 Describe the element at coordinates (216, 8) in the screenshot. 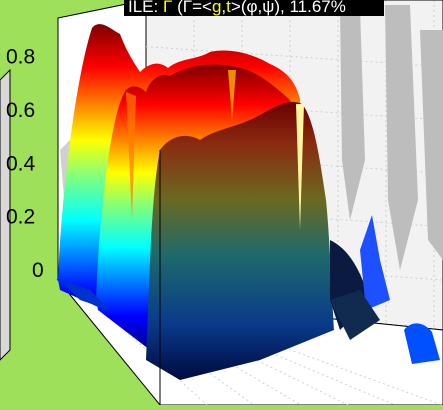

I see `title-g-symbol: g` at that location.